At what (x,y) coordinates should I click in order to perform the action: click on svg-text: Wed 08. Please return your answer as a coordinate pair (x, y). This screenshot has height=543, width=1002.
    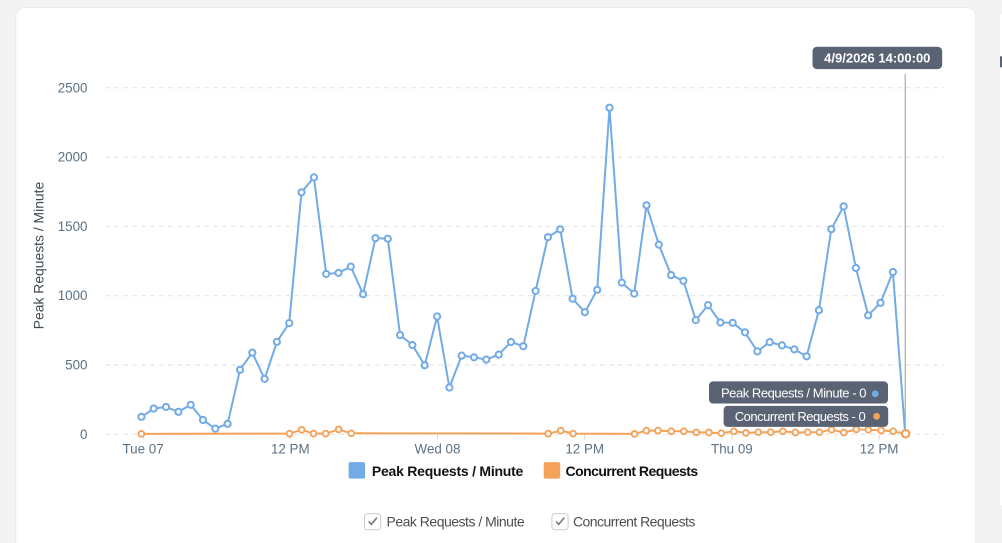
    Looking at the image, I should click on (438, 449).